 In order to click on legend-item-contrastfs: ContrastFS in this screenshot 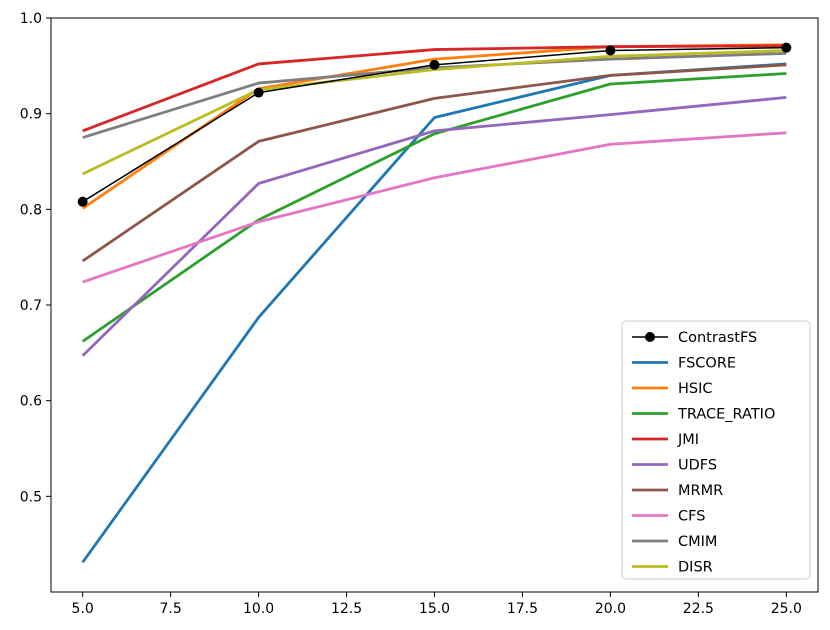, I will do `click(694, 338)`.